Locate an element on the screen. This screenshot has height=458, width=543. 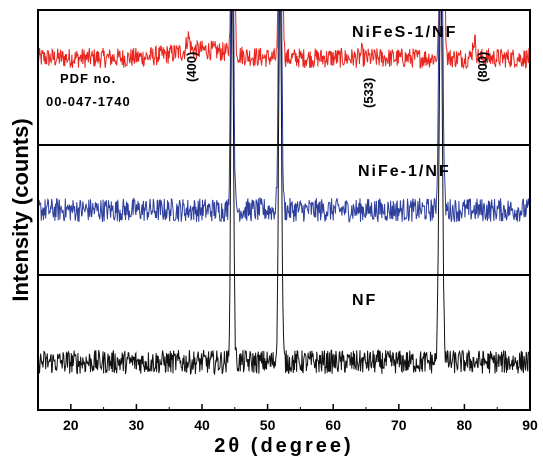
x-tick-label: 90 is located at coordinates (530, 425).